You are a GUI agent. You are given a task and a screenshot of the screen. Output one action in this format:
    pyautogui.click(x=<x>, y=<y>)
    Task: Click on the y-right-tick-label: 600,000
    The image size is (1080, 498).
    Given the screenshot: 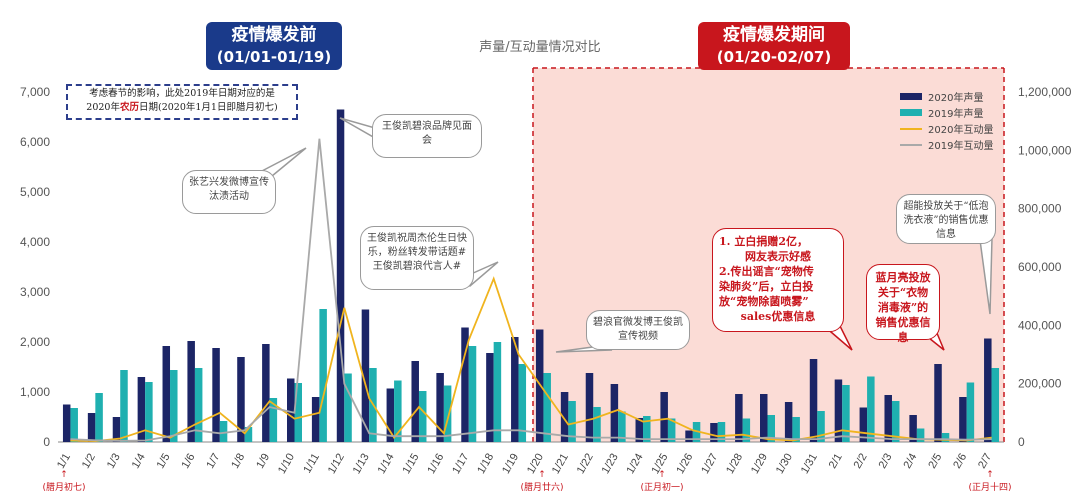 What is the action you would take?
    pyautogui.click(x=1040, y=267)
    